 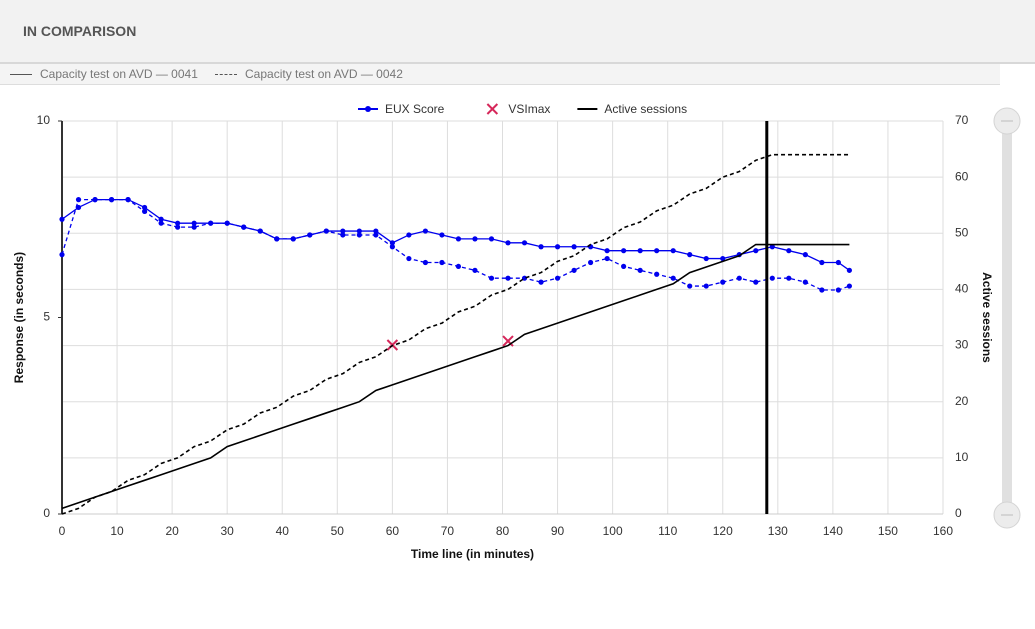 What do you see at coordinates (324, 74) in the screenshot?
I see `test-legend-label: Capacity test on AVD — 0042` at bounding box center [324, 74].